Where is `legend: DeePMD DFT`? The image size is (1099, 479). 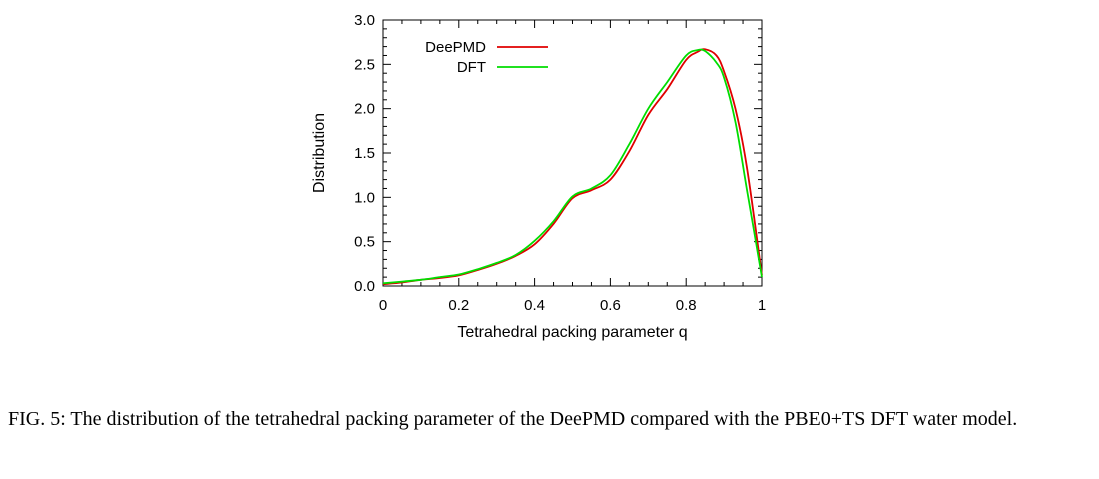
legend: DeePMD DFT is located at coordinates (486, 57).